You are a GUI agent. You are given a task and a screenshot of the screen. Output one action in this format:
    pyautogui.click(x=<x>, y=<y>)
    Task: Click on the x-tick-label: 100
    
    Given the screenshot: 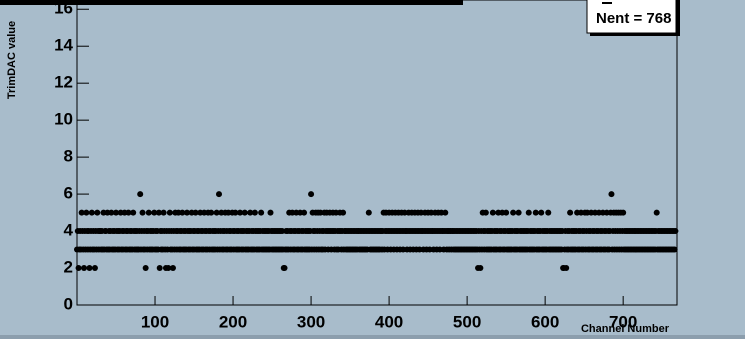 What is the action you would take?
    pyautogui.click(x=155, y=321)
    